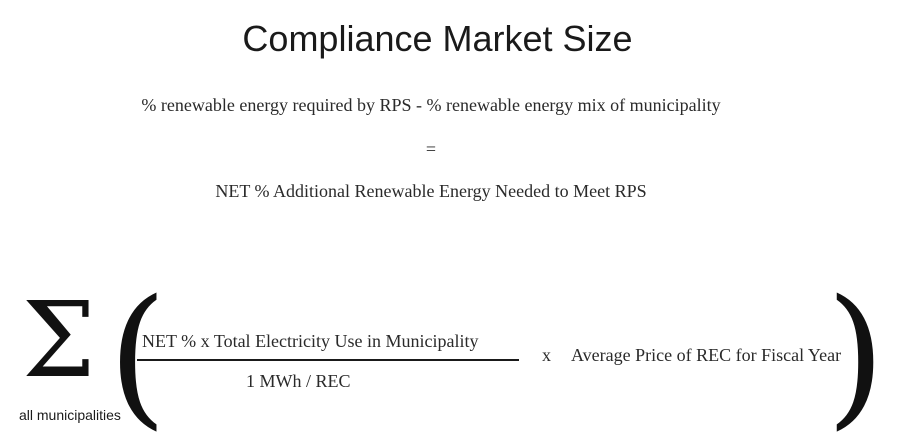 This screenshot has height=444, width=900. Describe the element at coordinates (328, 360) in the screenshot. I see `fraction-bar` at that location.